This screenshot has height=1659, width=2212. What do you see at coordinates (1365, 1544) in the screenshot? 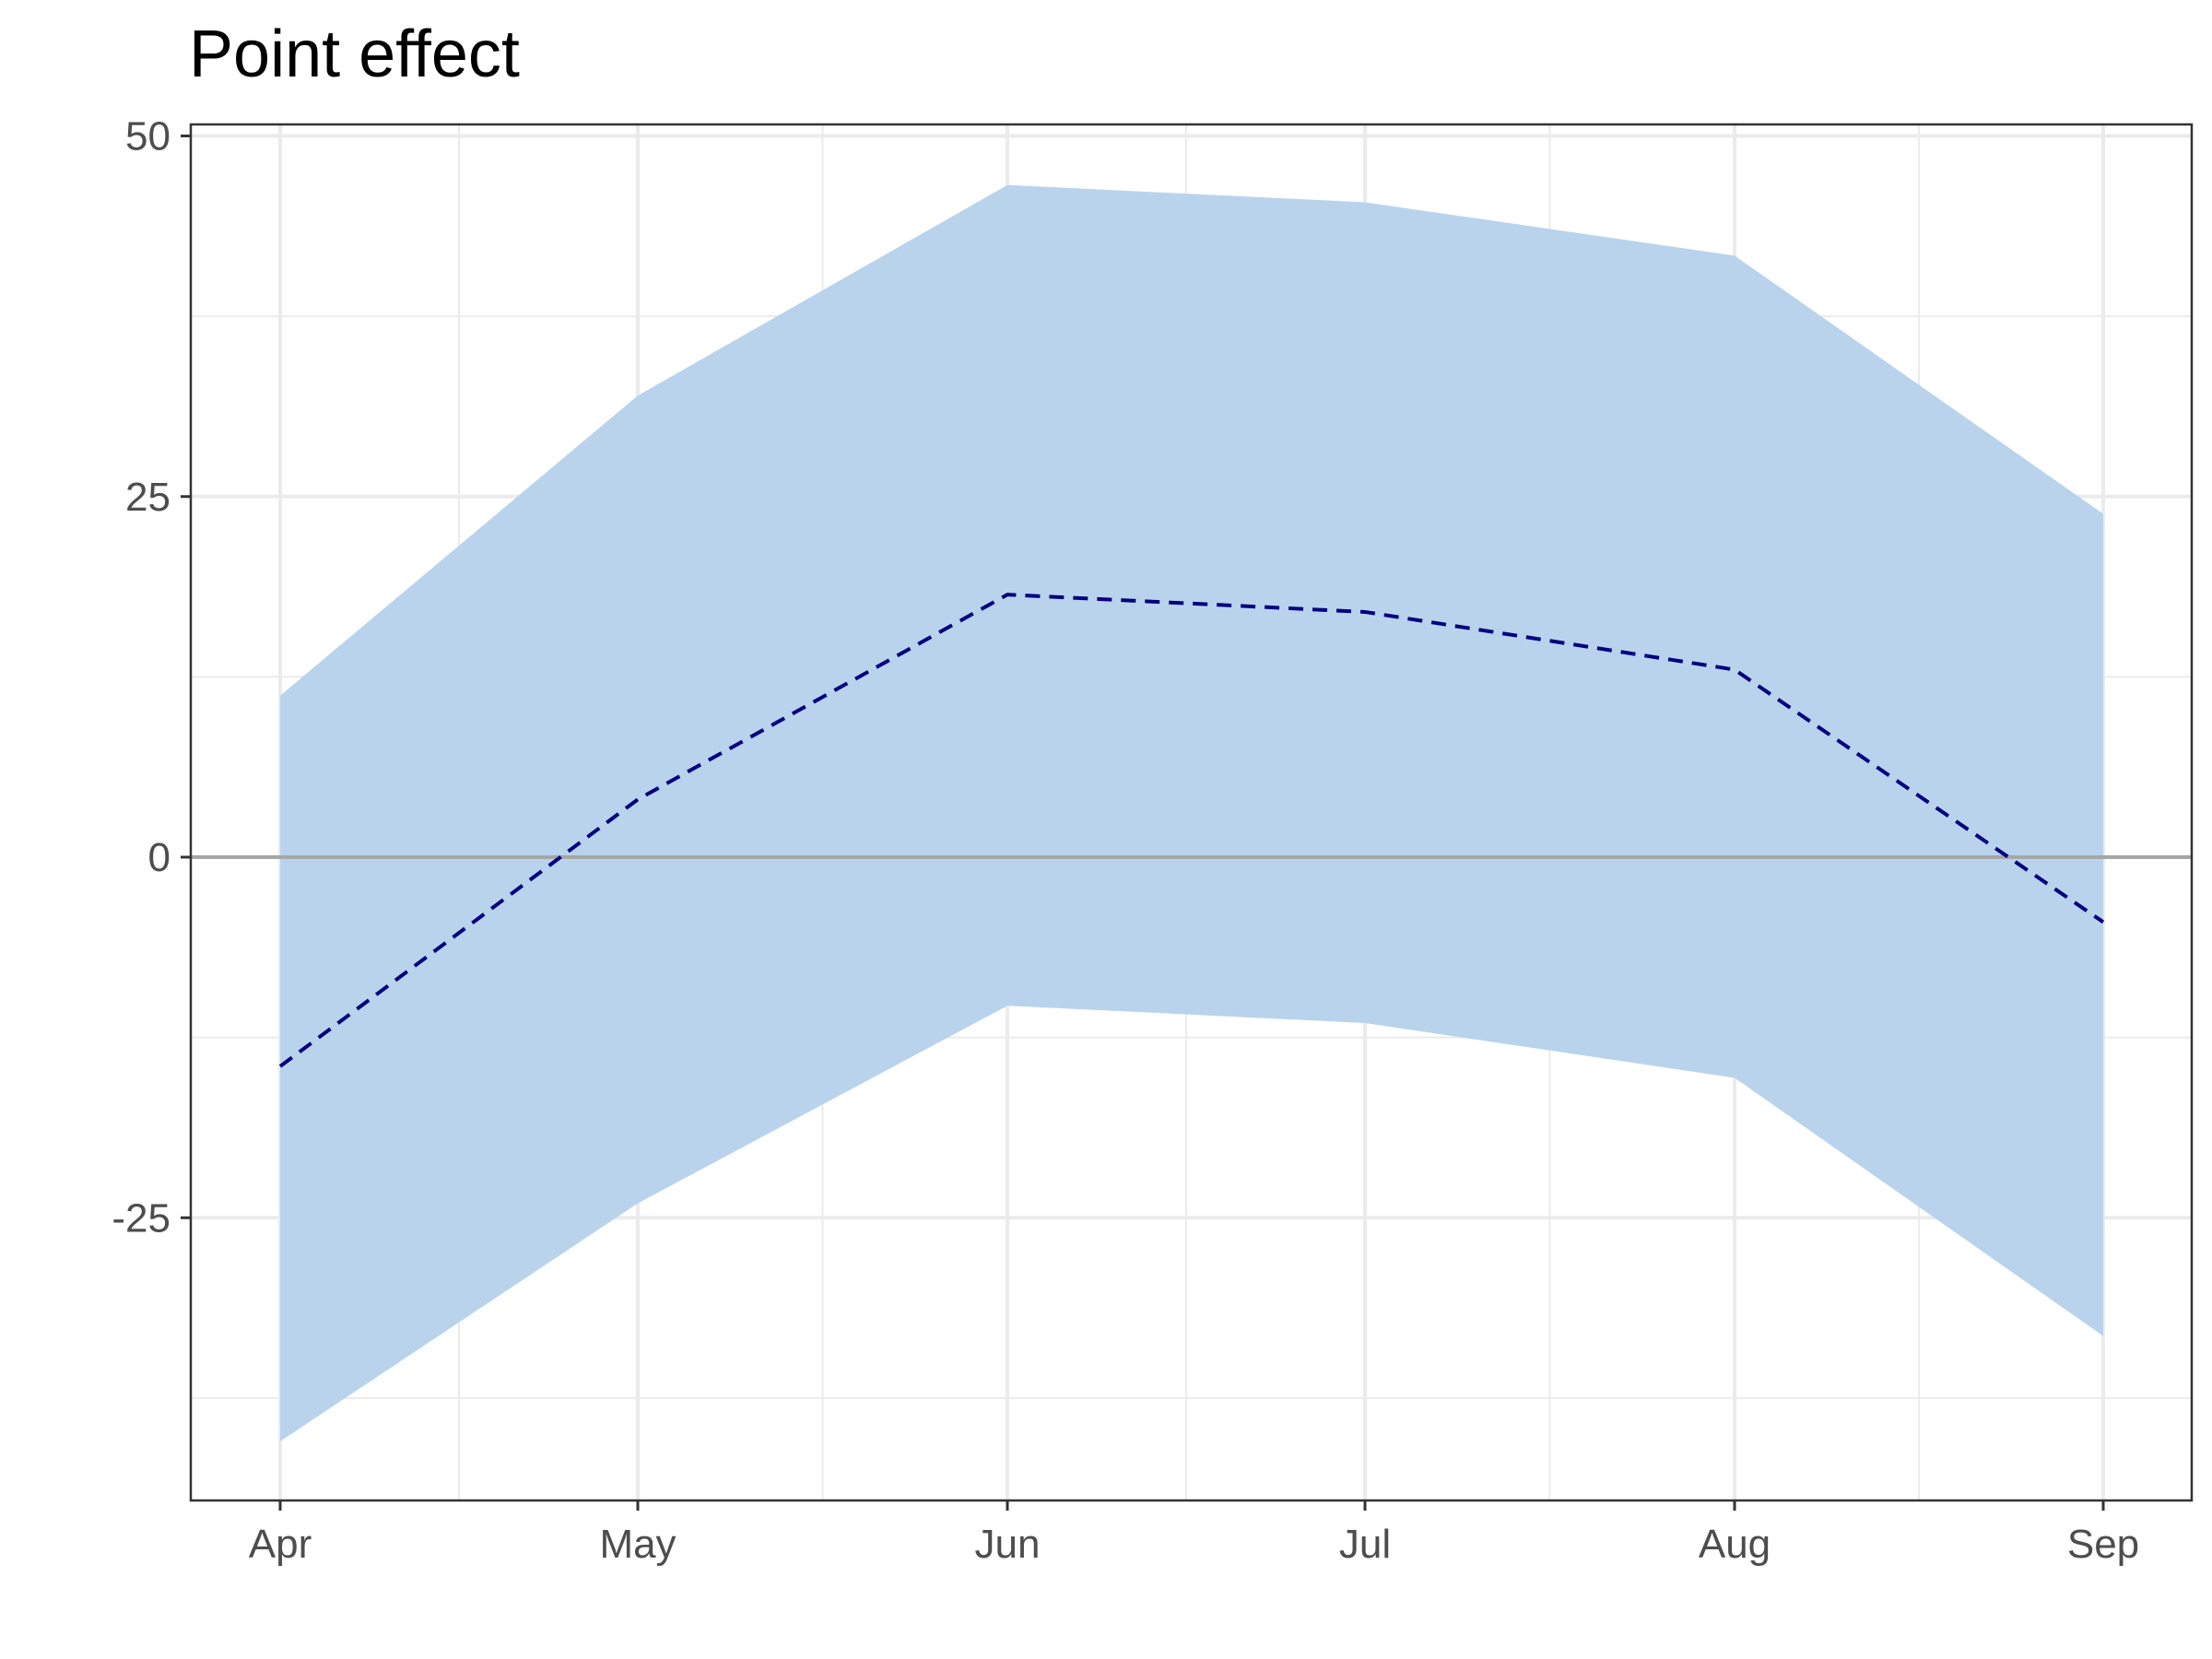
I see `x-tick-label: Jul` at bounding box center [1365, 1544].